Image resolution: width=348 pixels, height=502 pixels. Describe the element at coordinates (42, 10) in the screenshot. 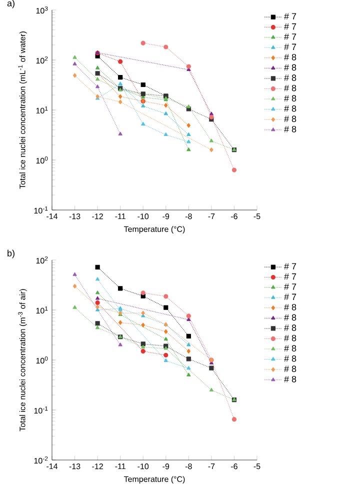

I see `y-tick-label: 10$^{3}$` at that location.